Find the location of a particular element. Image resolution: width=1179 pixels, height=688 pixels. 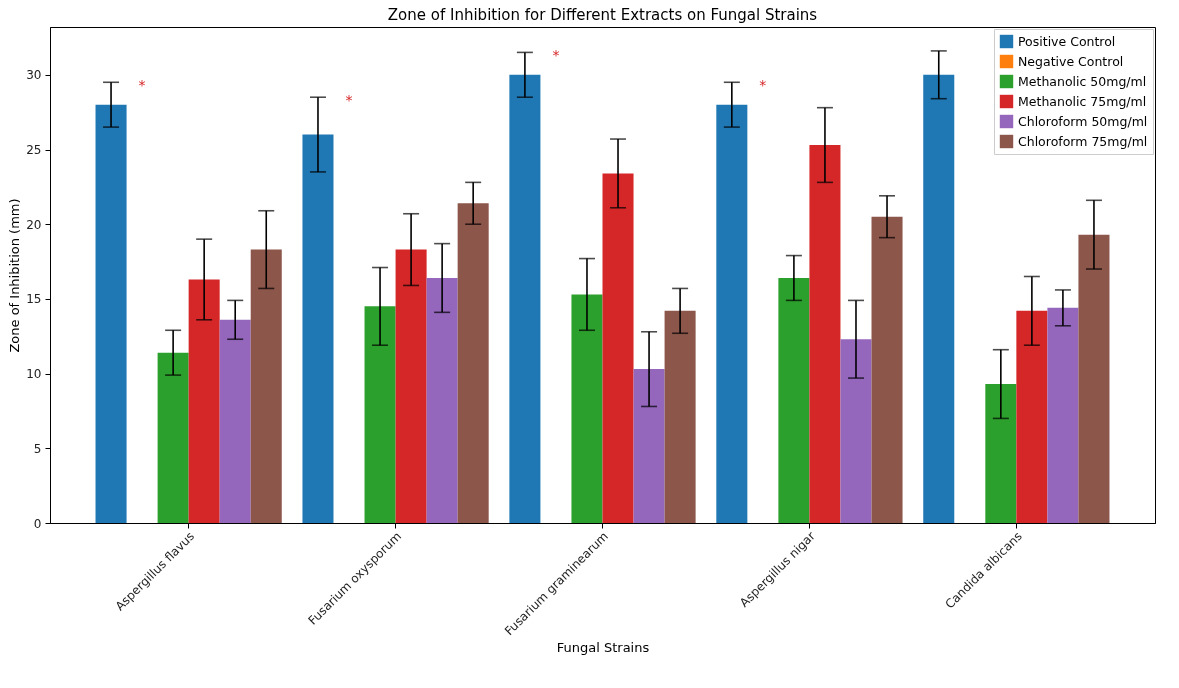

y-tick-label: 10 is located at coordinates (34, 374).